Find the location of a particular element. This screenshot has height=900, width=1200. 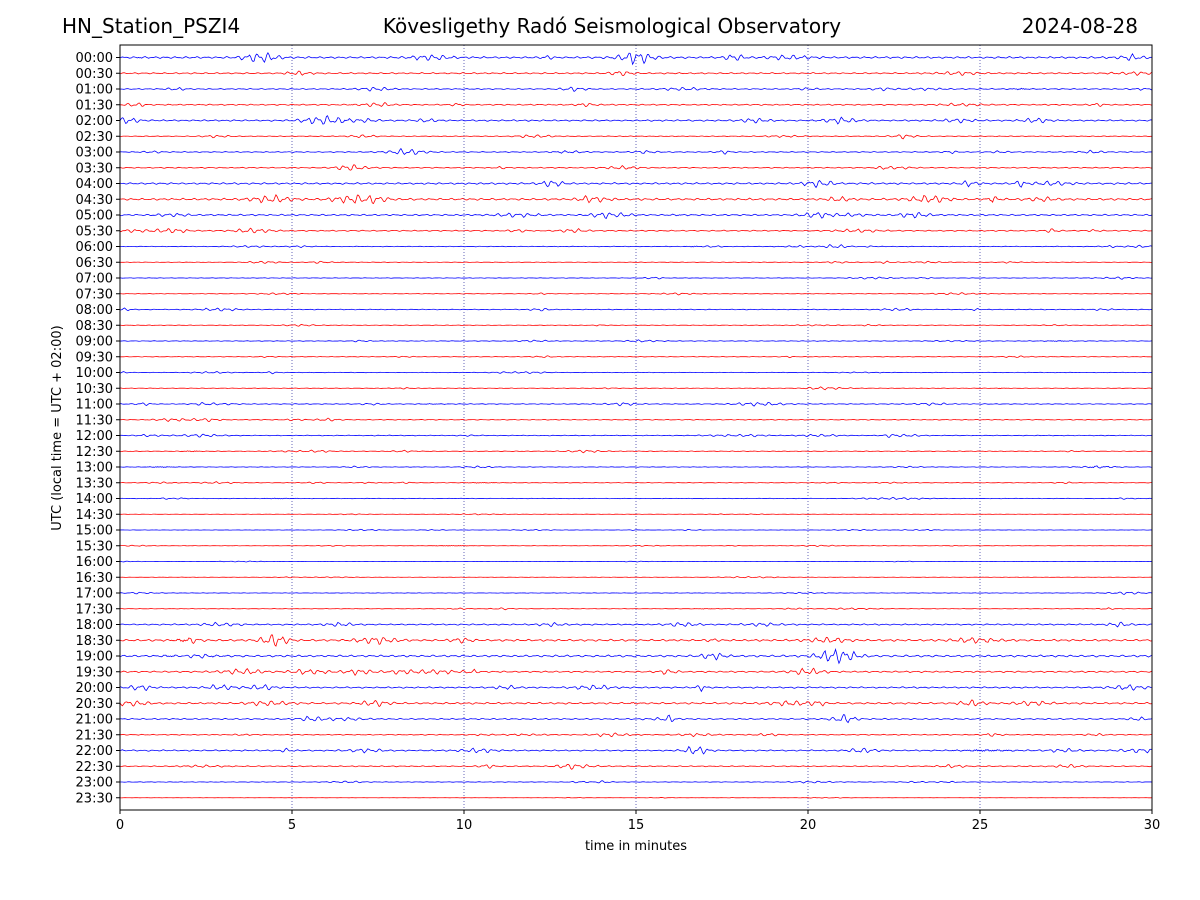

y-tick-label-03:00: 03:00 is located at coordinates (94, 153).